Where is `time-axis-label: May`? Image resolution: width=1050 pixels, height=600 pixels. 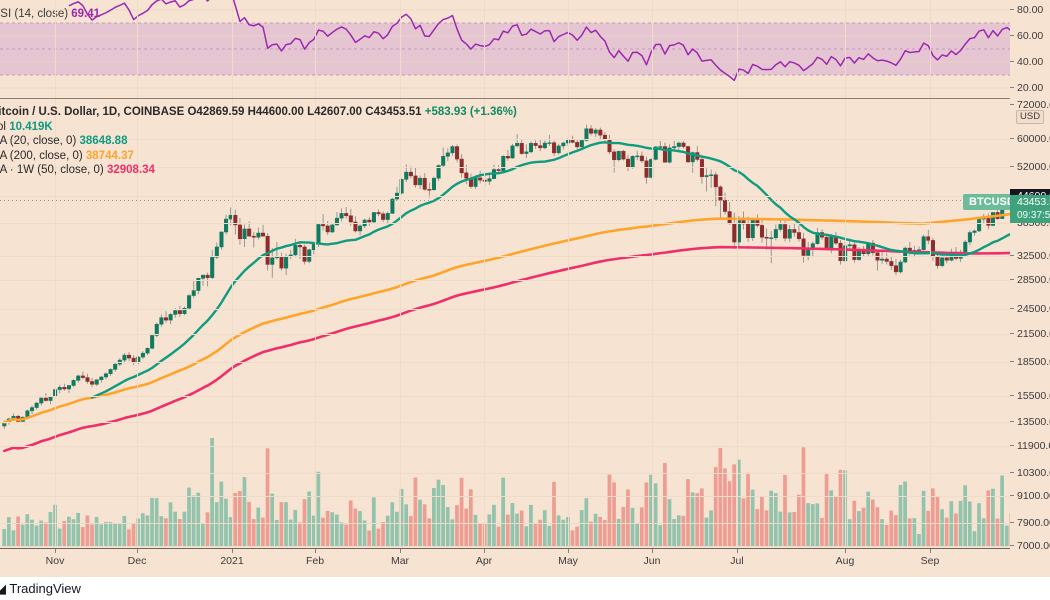
time-axis-label: May is located at coordinates (568, 561).